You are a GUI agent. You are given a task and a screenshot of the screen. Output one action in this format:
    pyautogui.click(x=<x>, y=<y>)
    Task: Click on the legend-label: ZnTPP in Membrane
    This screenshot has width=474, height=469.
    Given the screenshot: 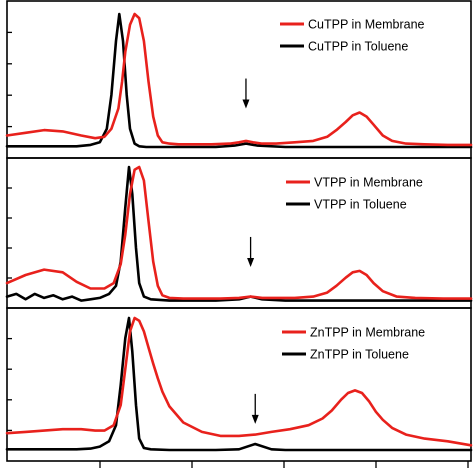 What is the action you would take?
    pyautogui.click(x=367, y=333)
    